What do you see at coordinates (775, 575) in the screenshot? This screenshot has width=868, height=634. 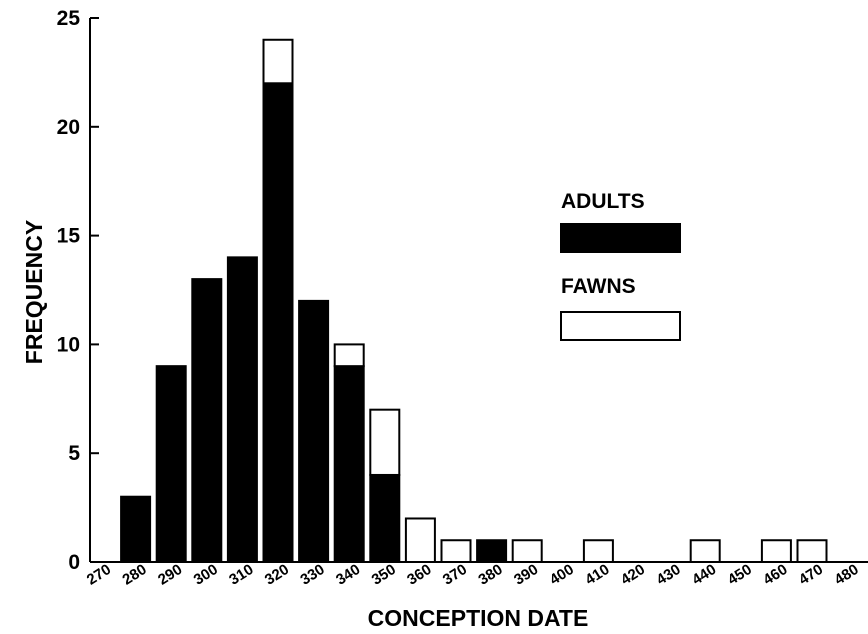 I see `x-tick-label: 460` at bounding box center [775, 575].